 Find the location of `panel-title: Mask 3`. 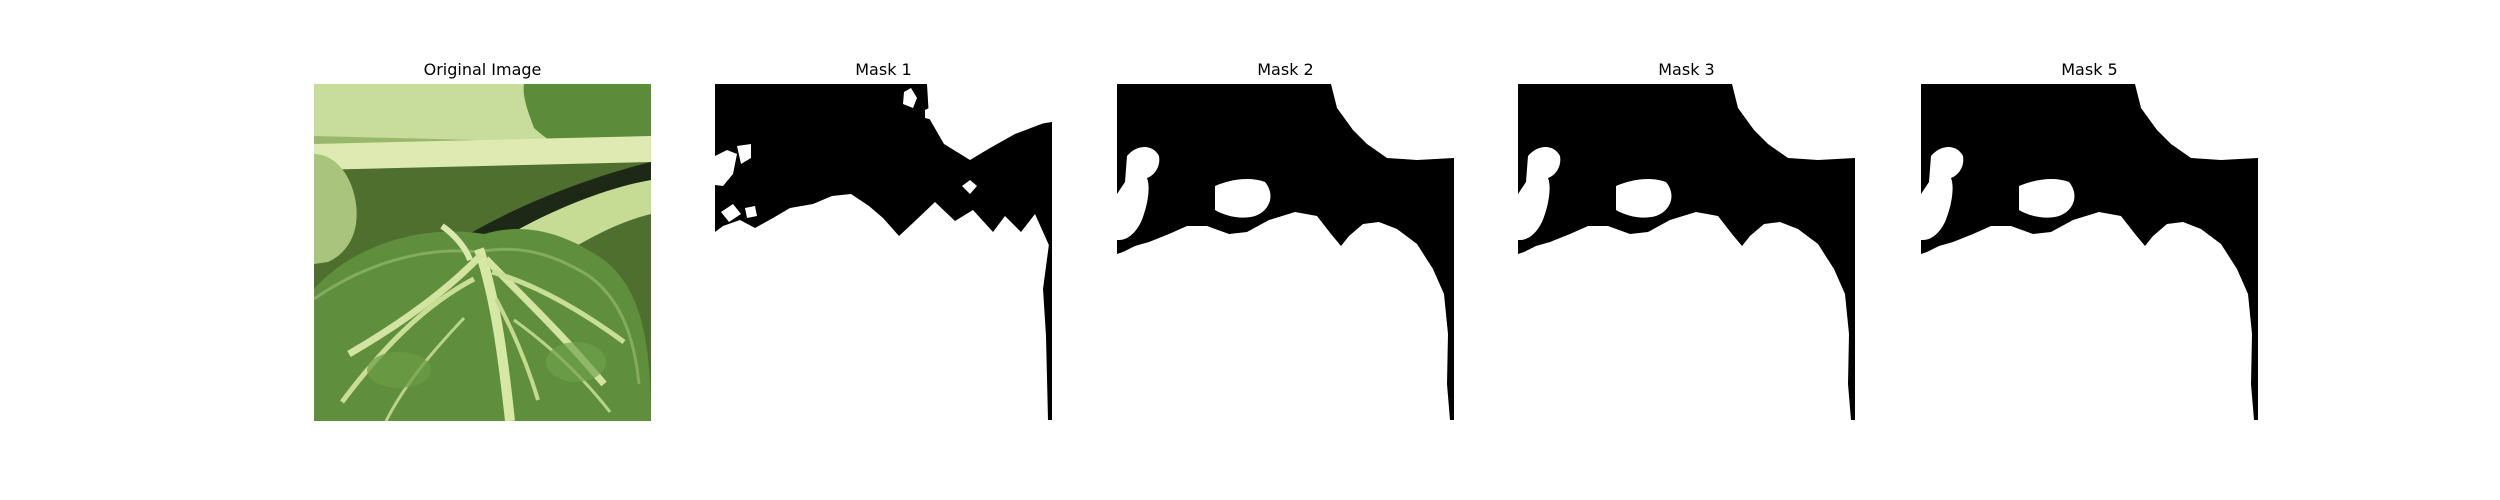

panel-title: Mask 3 is located at coordinates (1686, 69).